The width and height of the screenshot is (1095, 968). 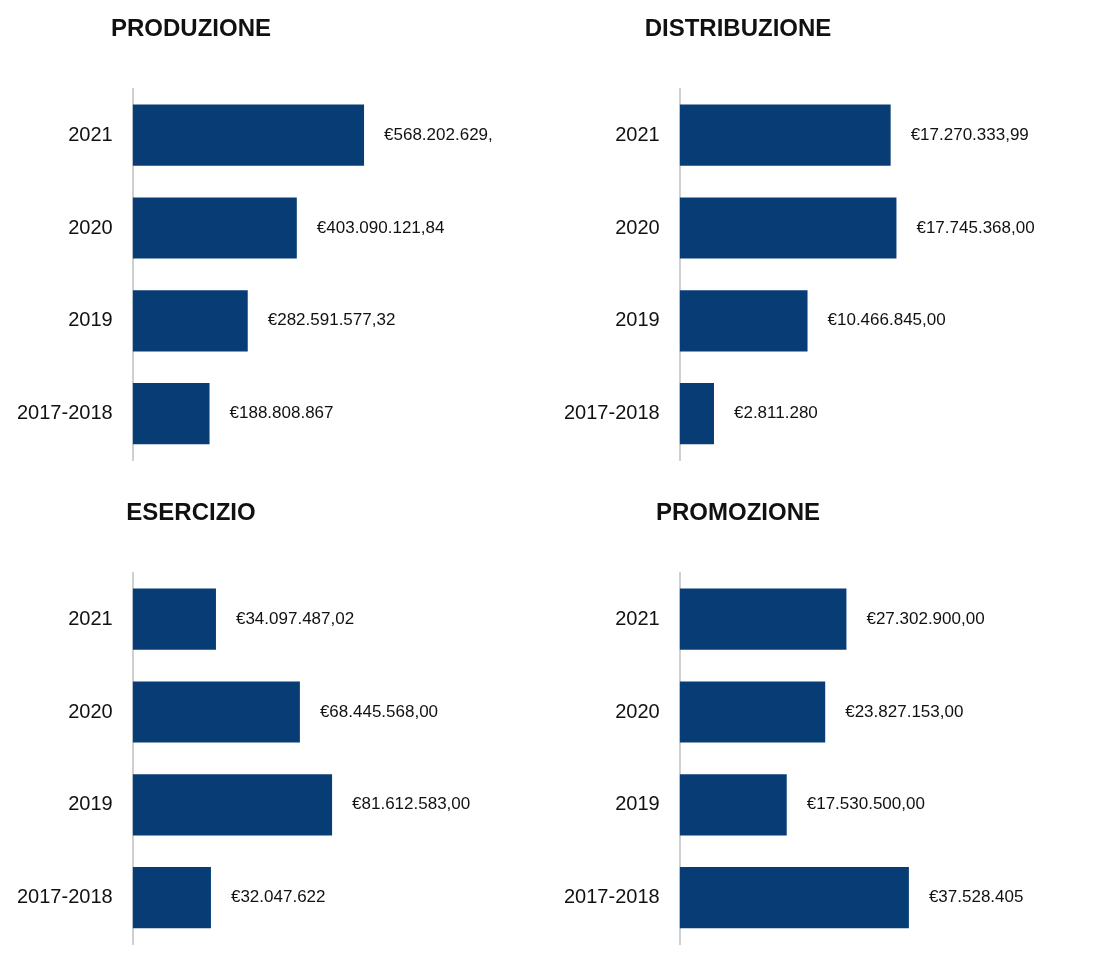 I want to click on data-label: €10.466.845,00, so click(x=886, y=320).